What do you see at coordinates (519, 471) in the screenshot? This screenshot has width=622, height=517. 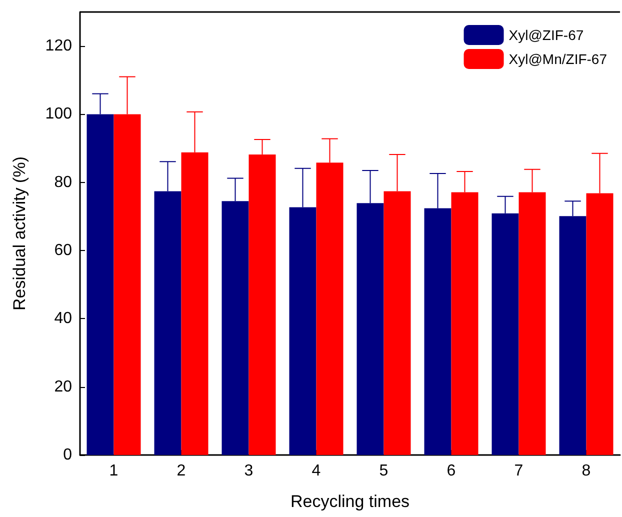 I see `x-tick-label: 7` at bounding box center [519, 471].